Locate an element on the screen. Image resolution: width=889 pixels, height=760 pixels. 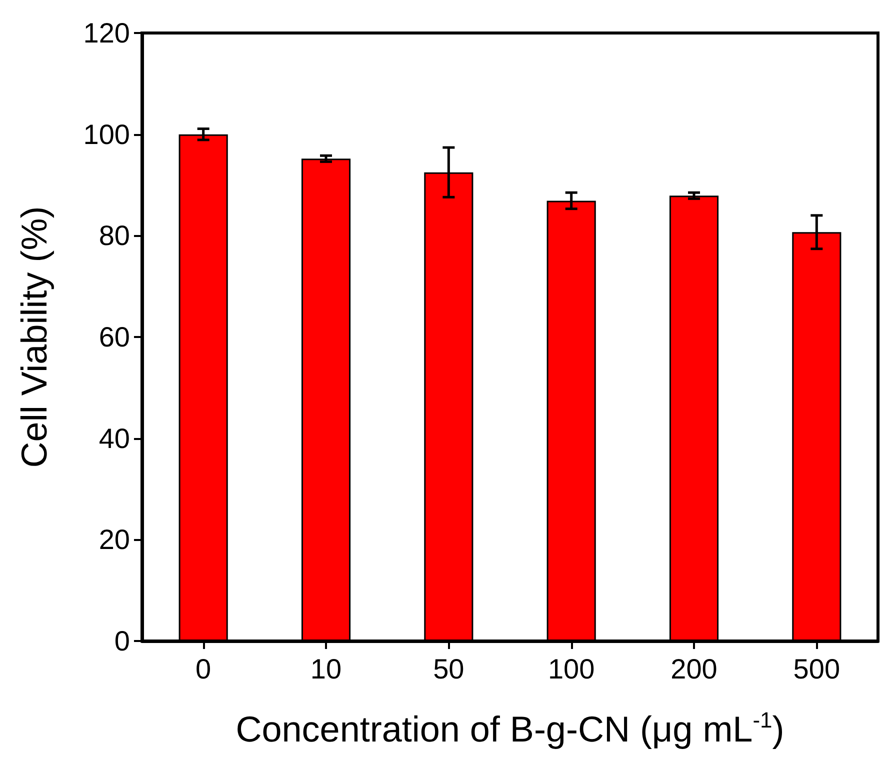
y-tick-label: 100 is located at coordinates (106, 134).